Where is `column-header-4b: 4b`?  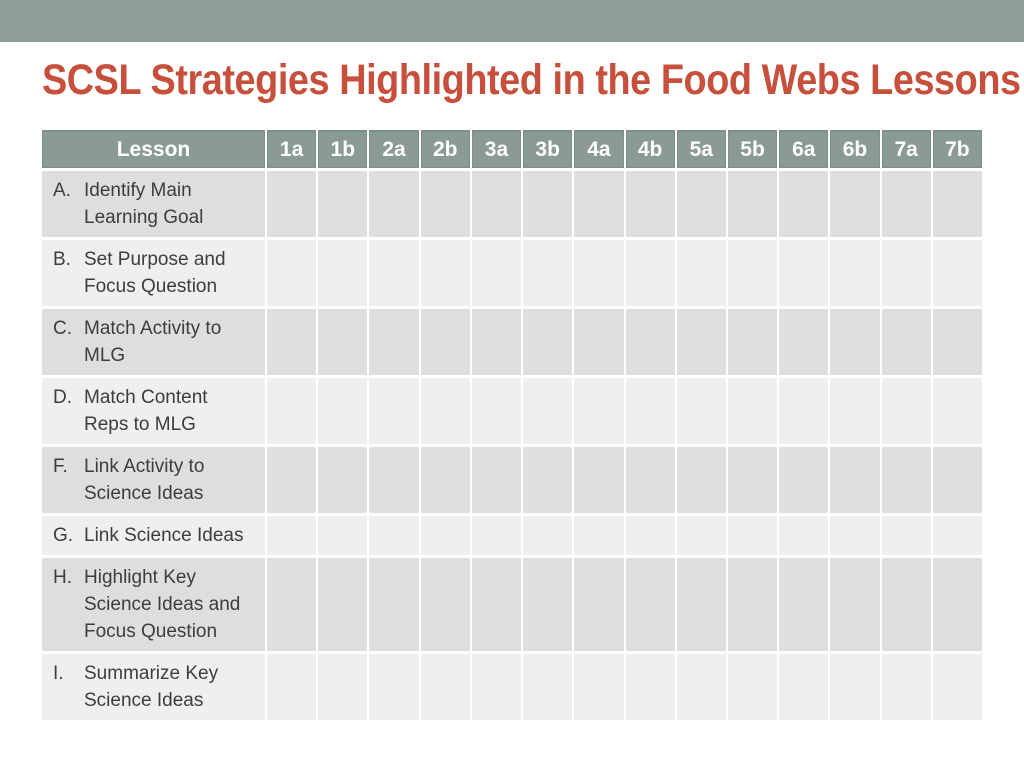 column-header-4b: 4b is located at coordinates (650, 149).